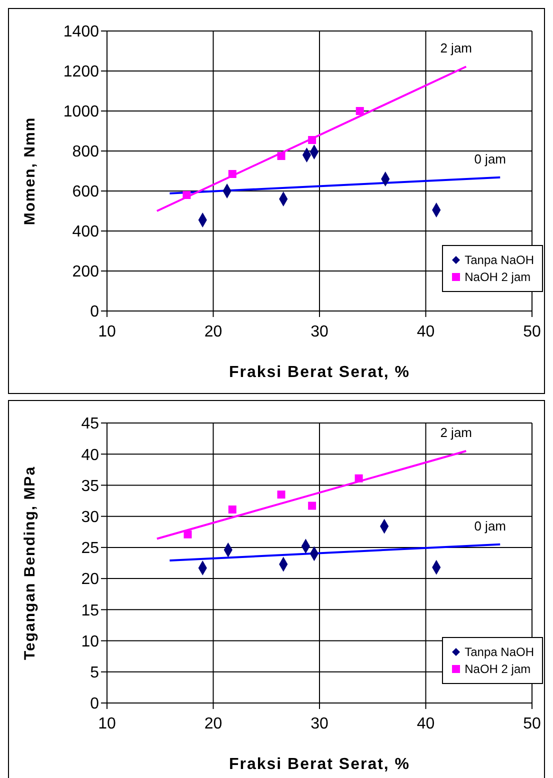  What do you see at coordinates (81, 72) in the screenshot?
I see `y-tick-label: 1200` at bounding box center [81, 72].